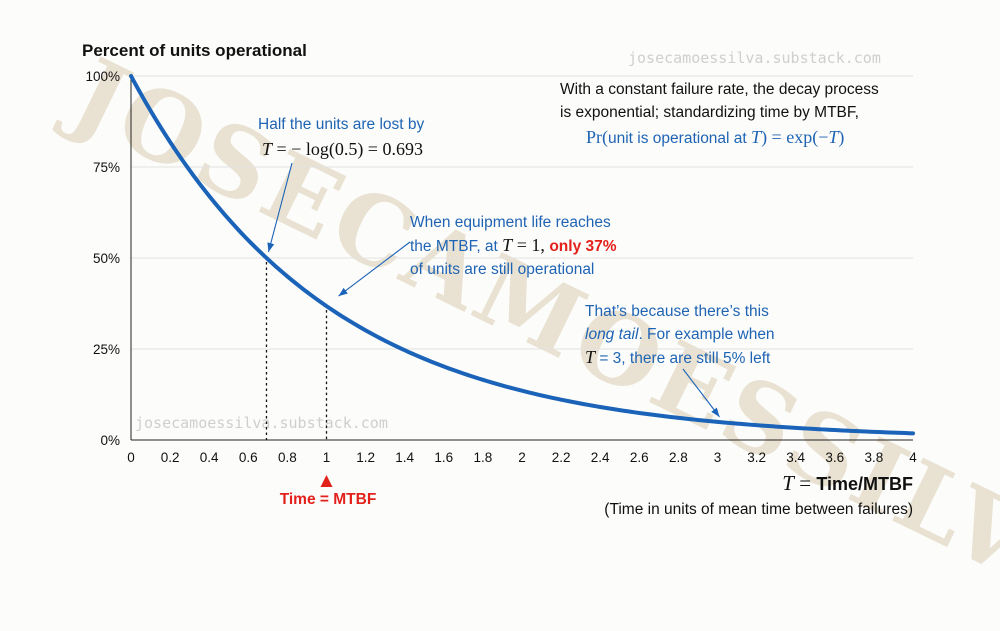 This screenshot has height=631, width=1000. I want to click on mtbf-marker-triangle, so click(326, 481).